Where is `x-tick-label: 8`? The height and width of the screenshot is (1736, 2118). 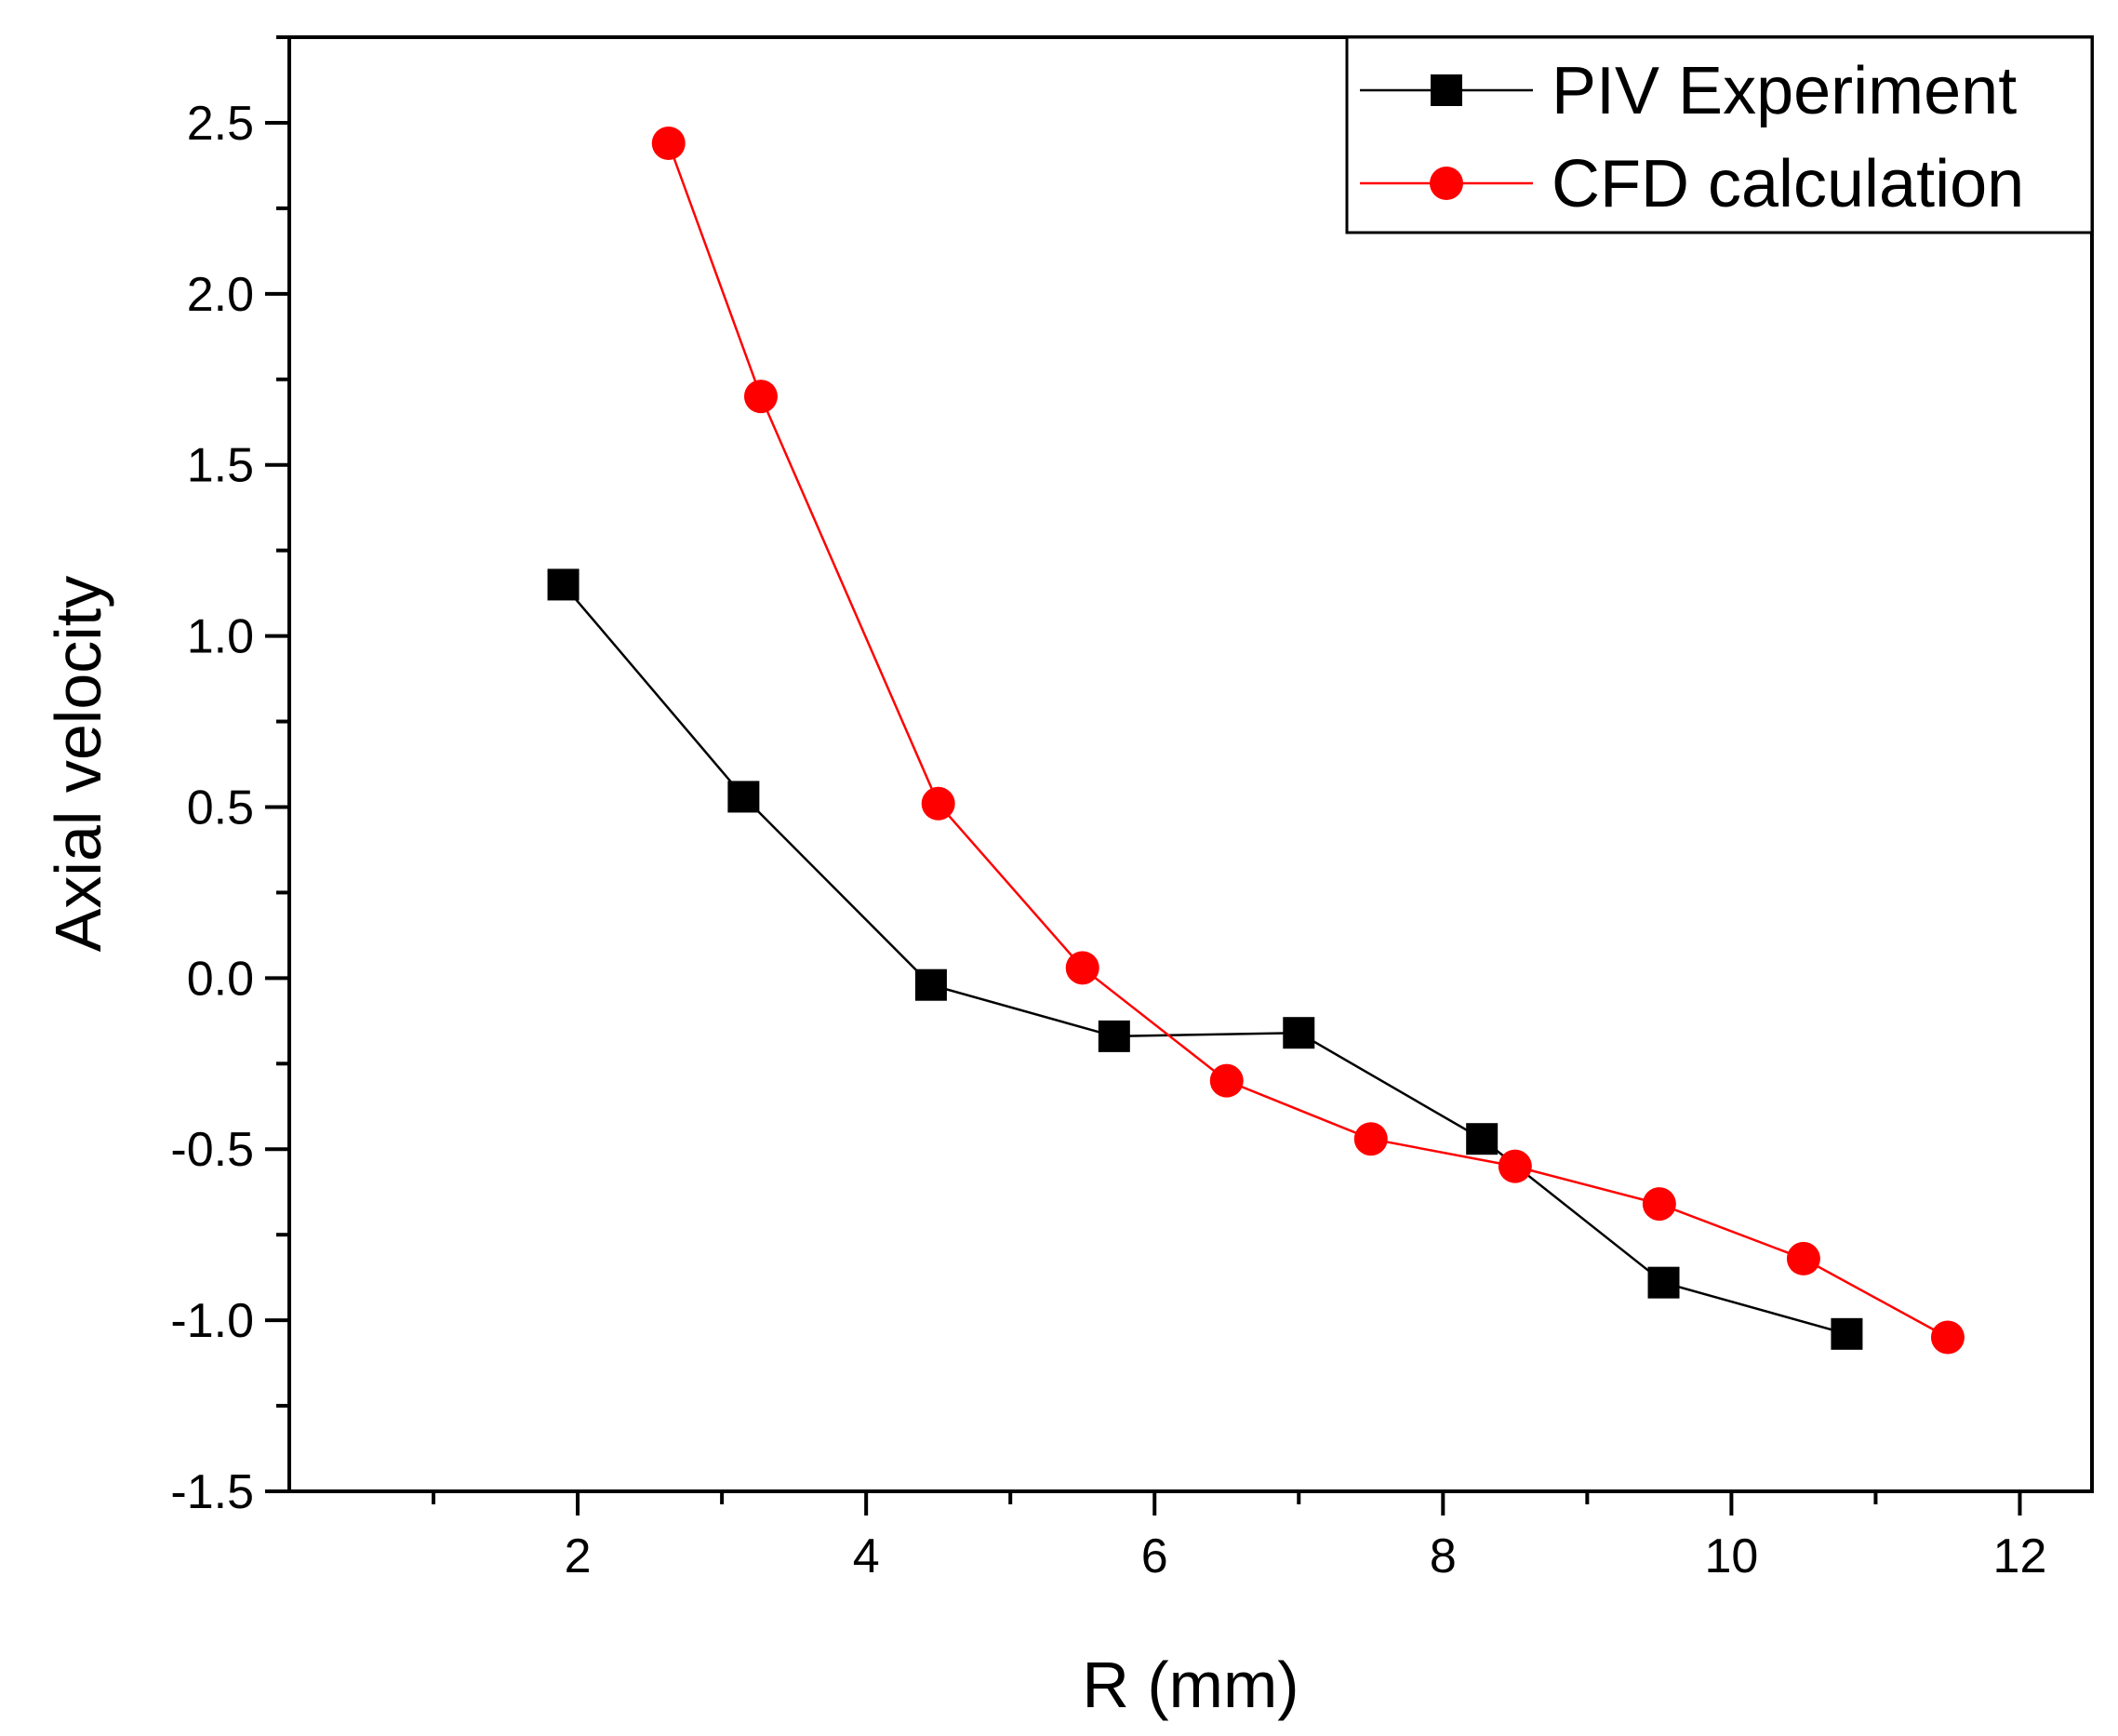
x-tick-label: 8 is located at coordinates (1443, 1556).